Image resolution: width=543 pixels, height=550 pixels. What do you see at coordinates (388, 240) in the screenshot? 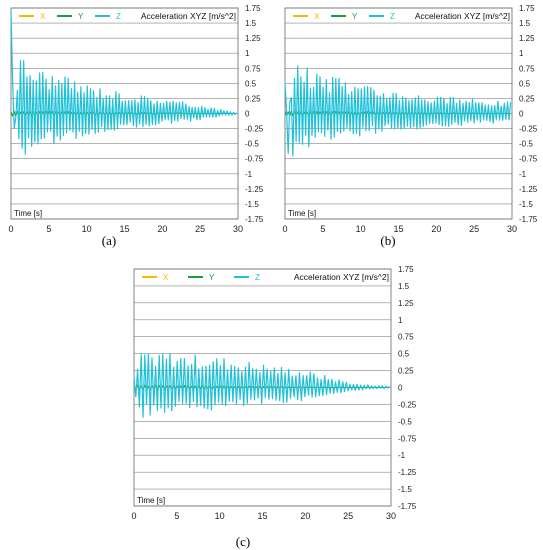
I see `caption-b: (b)` at bounding box center [388, 240].